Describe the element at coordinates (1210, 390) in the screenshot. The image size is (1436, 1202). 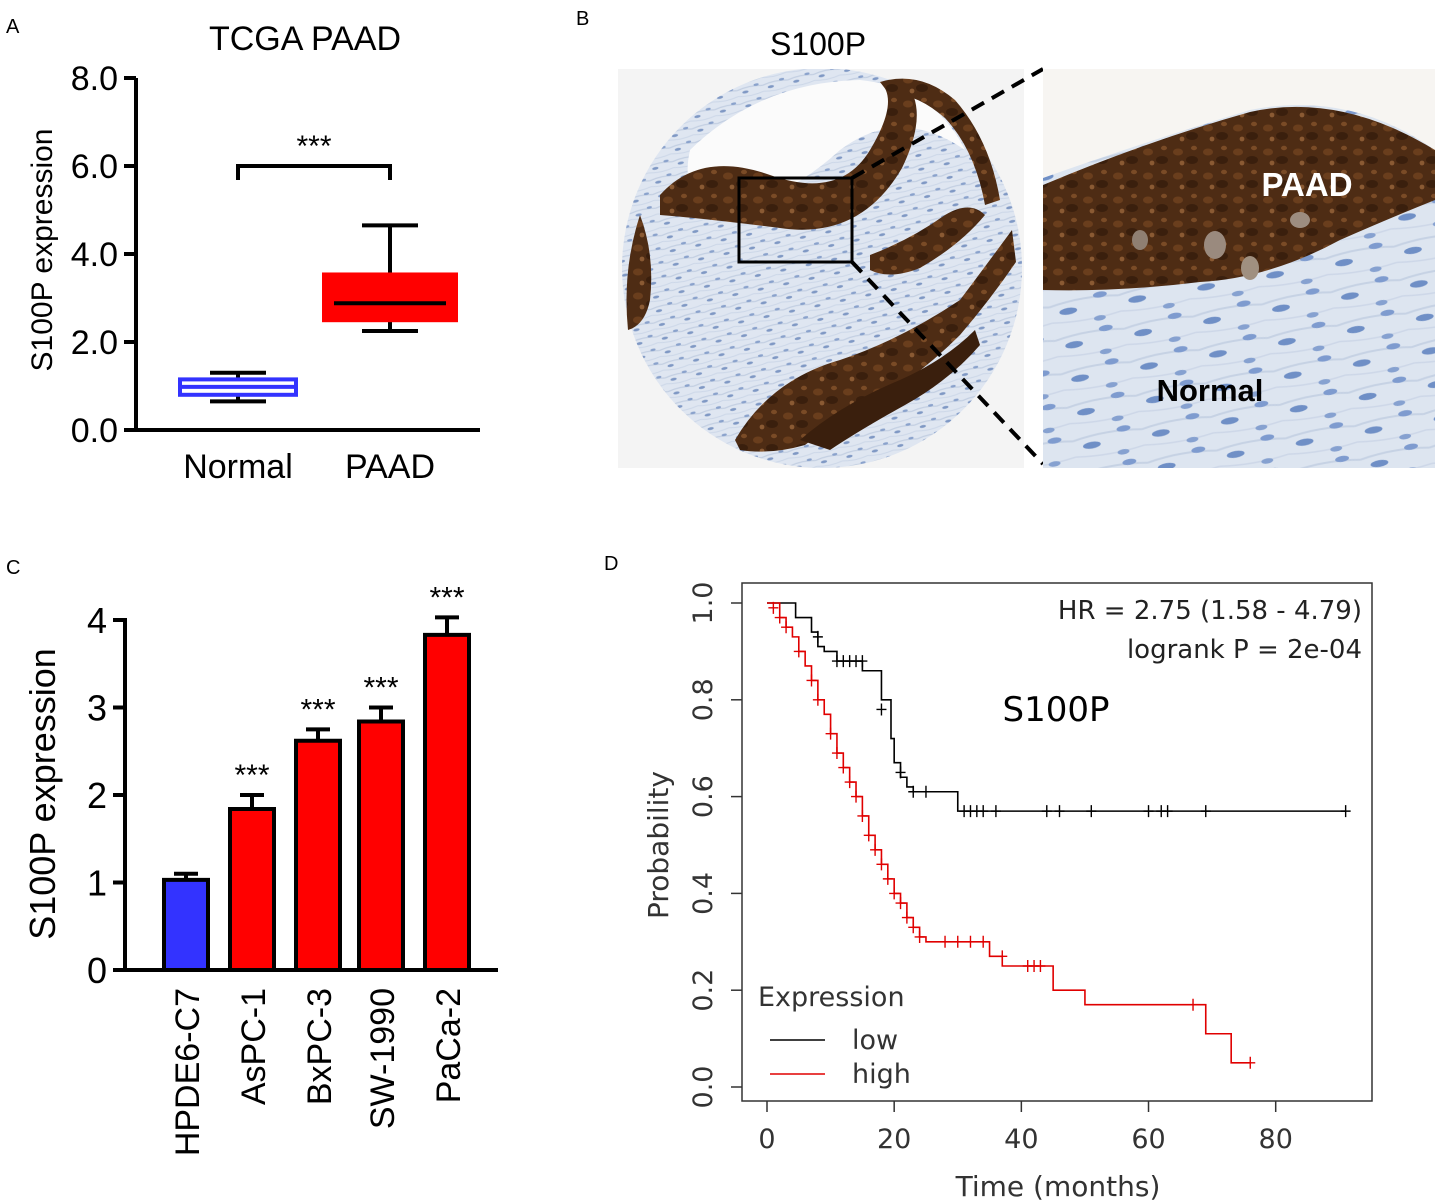
I see `label-normal: Normal` at that location.